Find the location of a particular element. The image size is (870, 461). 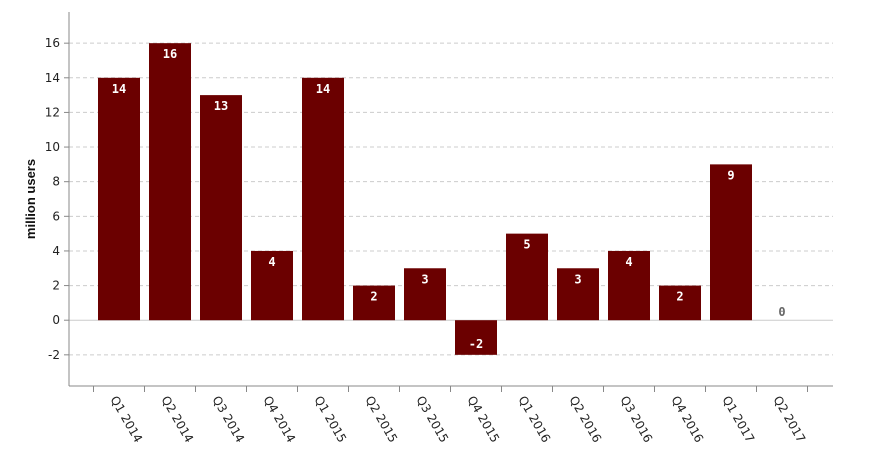

x-tick-label: Q1 2017 is located at coordinates (738, 420).